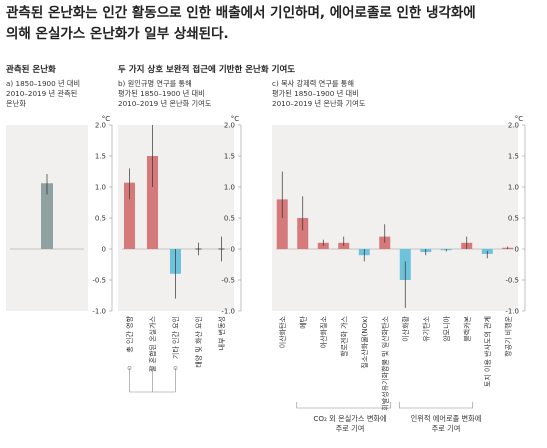  Describe the element at coordinates (302, 321) in the screenshot. I see `category-label: 메탄` at that location.